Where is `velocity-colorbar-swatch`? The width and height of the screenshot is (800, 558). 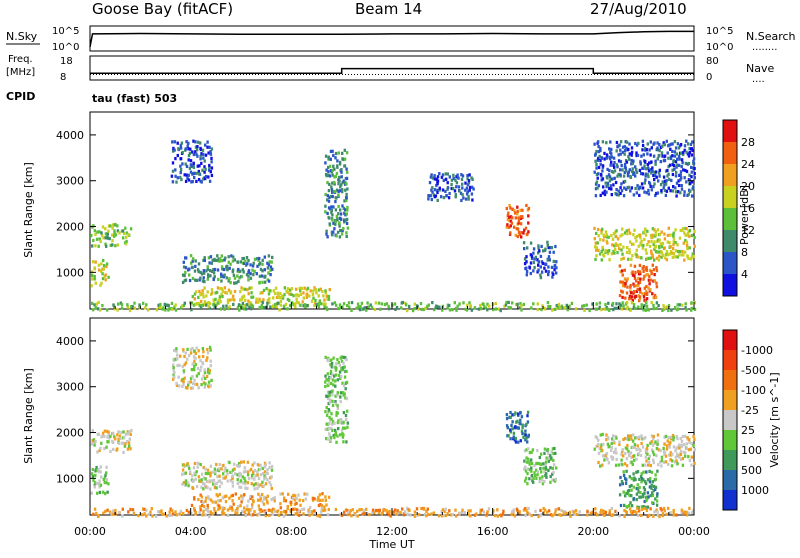 velocity-colorbar-swatch is located at coordinates (730, 500).